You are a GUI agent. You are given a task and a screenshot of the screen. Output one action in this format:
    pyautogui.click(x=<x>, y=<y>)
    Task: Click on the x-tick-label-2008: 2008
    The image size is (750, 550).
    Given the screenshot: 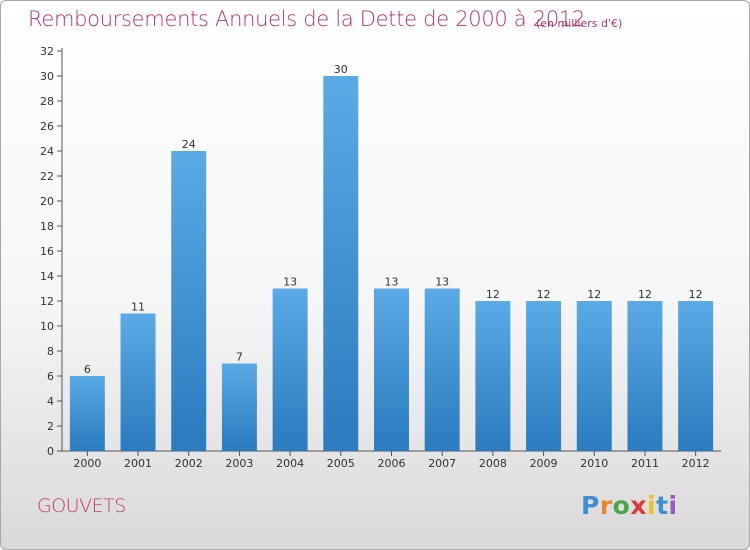 What is the action you would take?
    pyautogui.click(x=493, y=463)
    